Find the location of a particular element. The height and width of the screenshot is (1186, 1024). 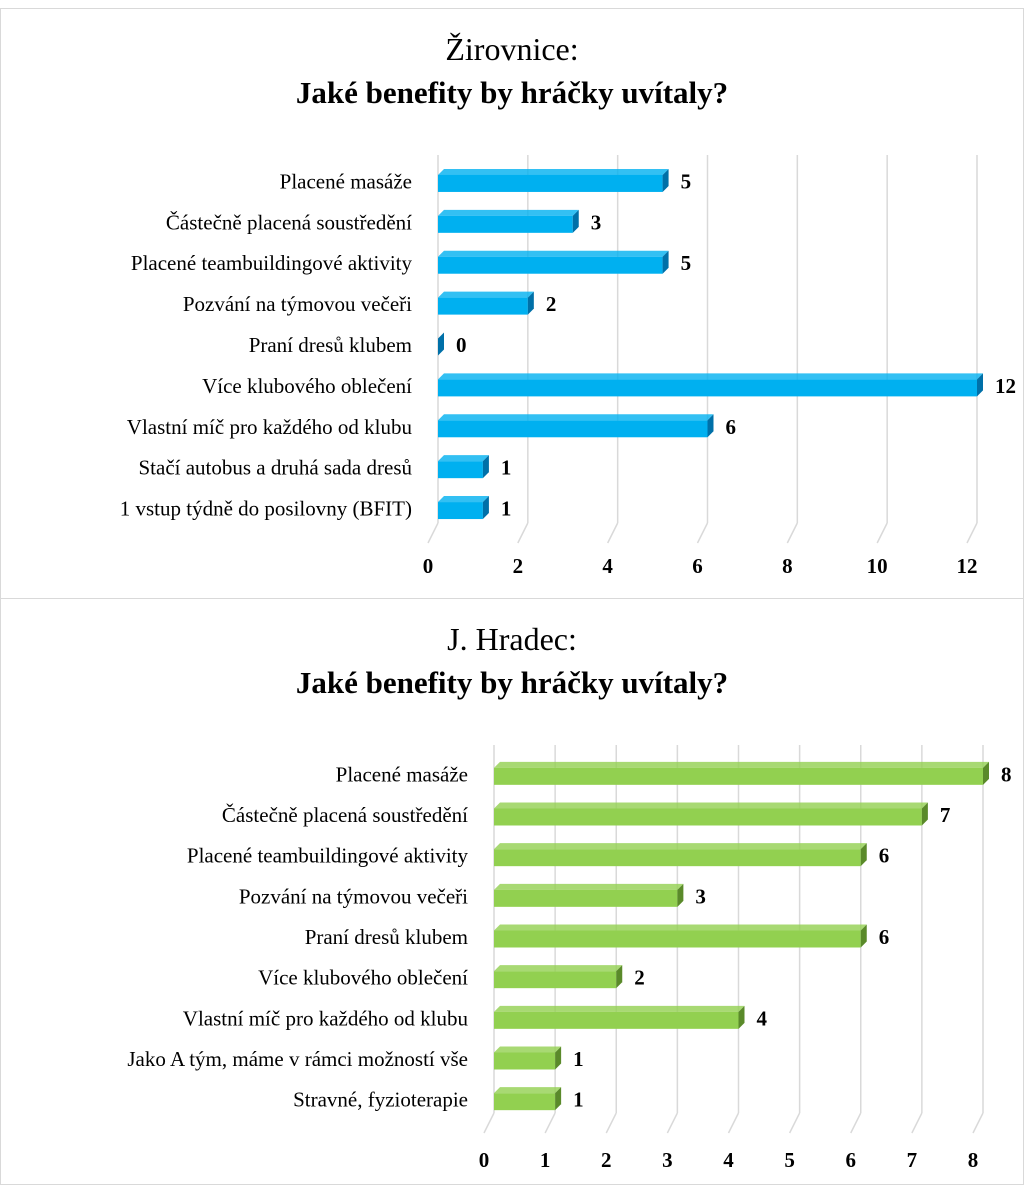

x-tick-label: 4 is located at coordinates (728, 1160).